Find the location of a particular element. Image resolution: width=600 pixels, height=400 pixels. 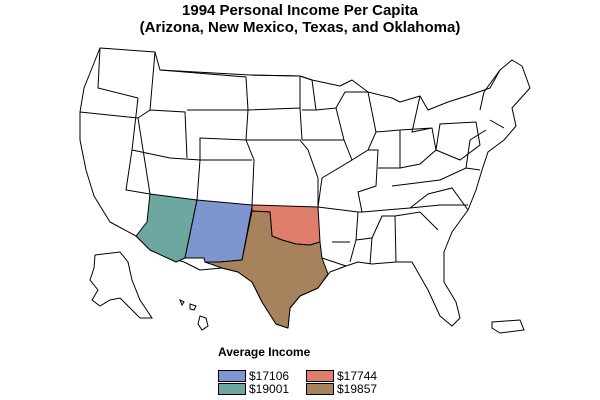

state-texas is located at coordinates (266, 269).